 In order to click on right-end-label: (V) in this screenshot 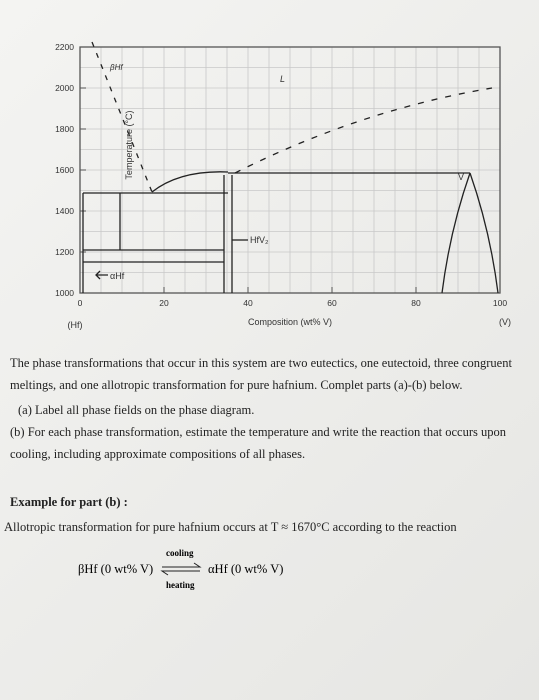, I will do `click(505, 322)`.